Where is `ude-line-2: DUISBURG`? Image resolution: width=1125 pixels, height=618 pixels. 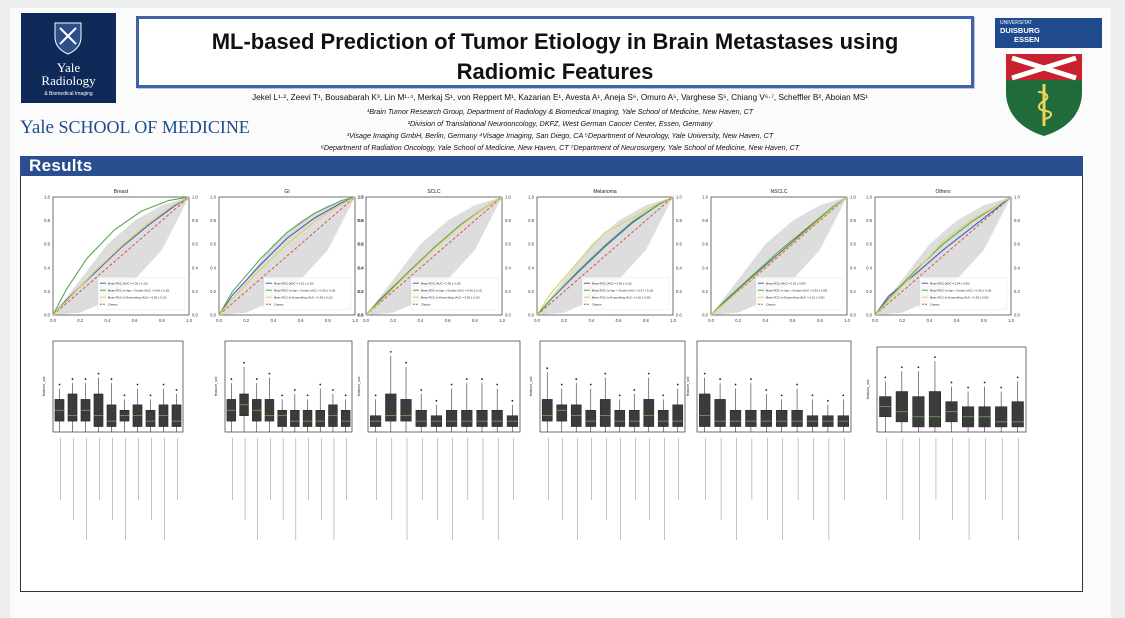
ude-line-2: DUISBURG is located at coordinates (1020, 30).